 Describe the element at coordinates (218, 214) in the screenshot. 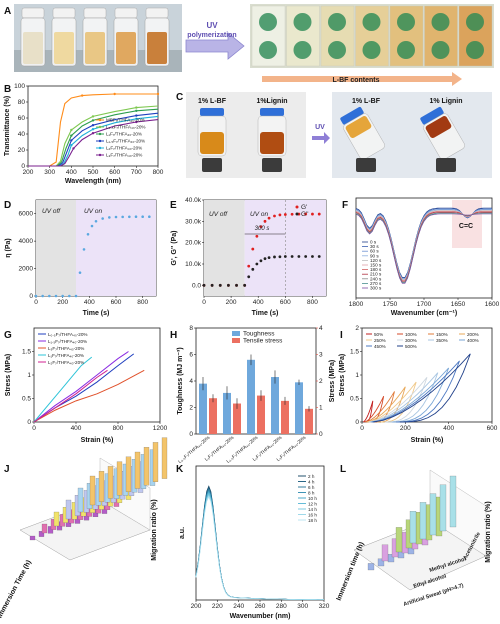

I see `uv-off-label: UV off` at that location.